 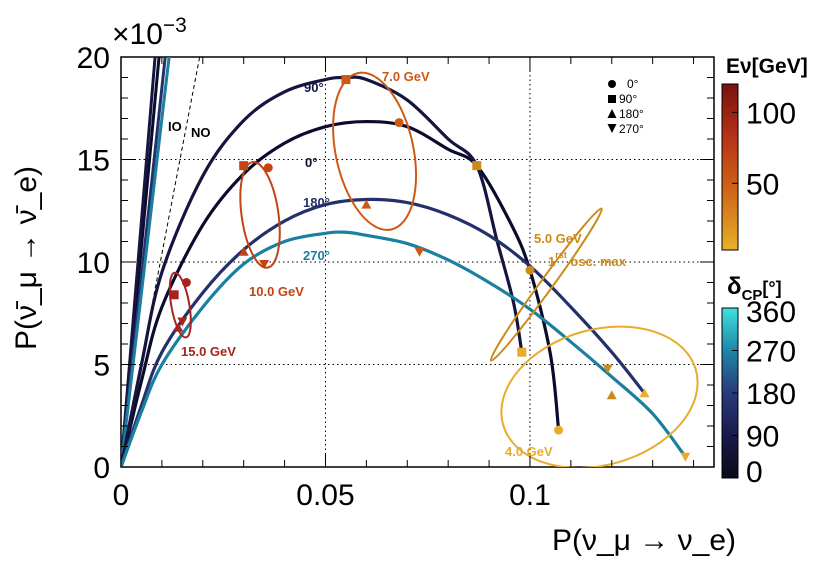 What do you see at coordinates (325, 495) in the screenshot?
I see `x-tick-label-0-05: 0.05` at bounding box center [325, 495].